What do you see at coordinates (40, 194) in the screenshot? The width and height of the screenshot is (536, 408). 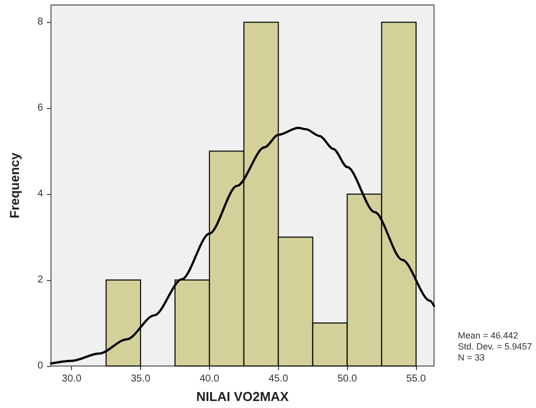 I see `y-tick-label: 4` at bounding box center [40, 194].